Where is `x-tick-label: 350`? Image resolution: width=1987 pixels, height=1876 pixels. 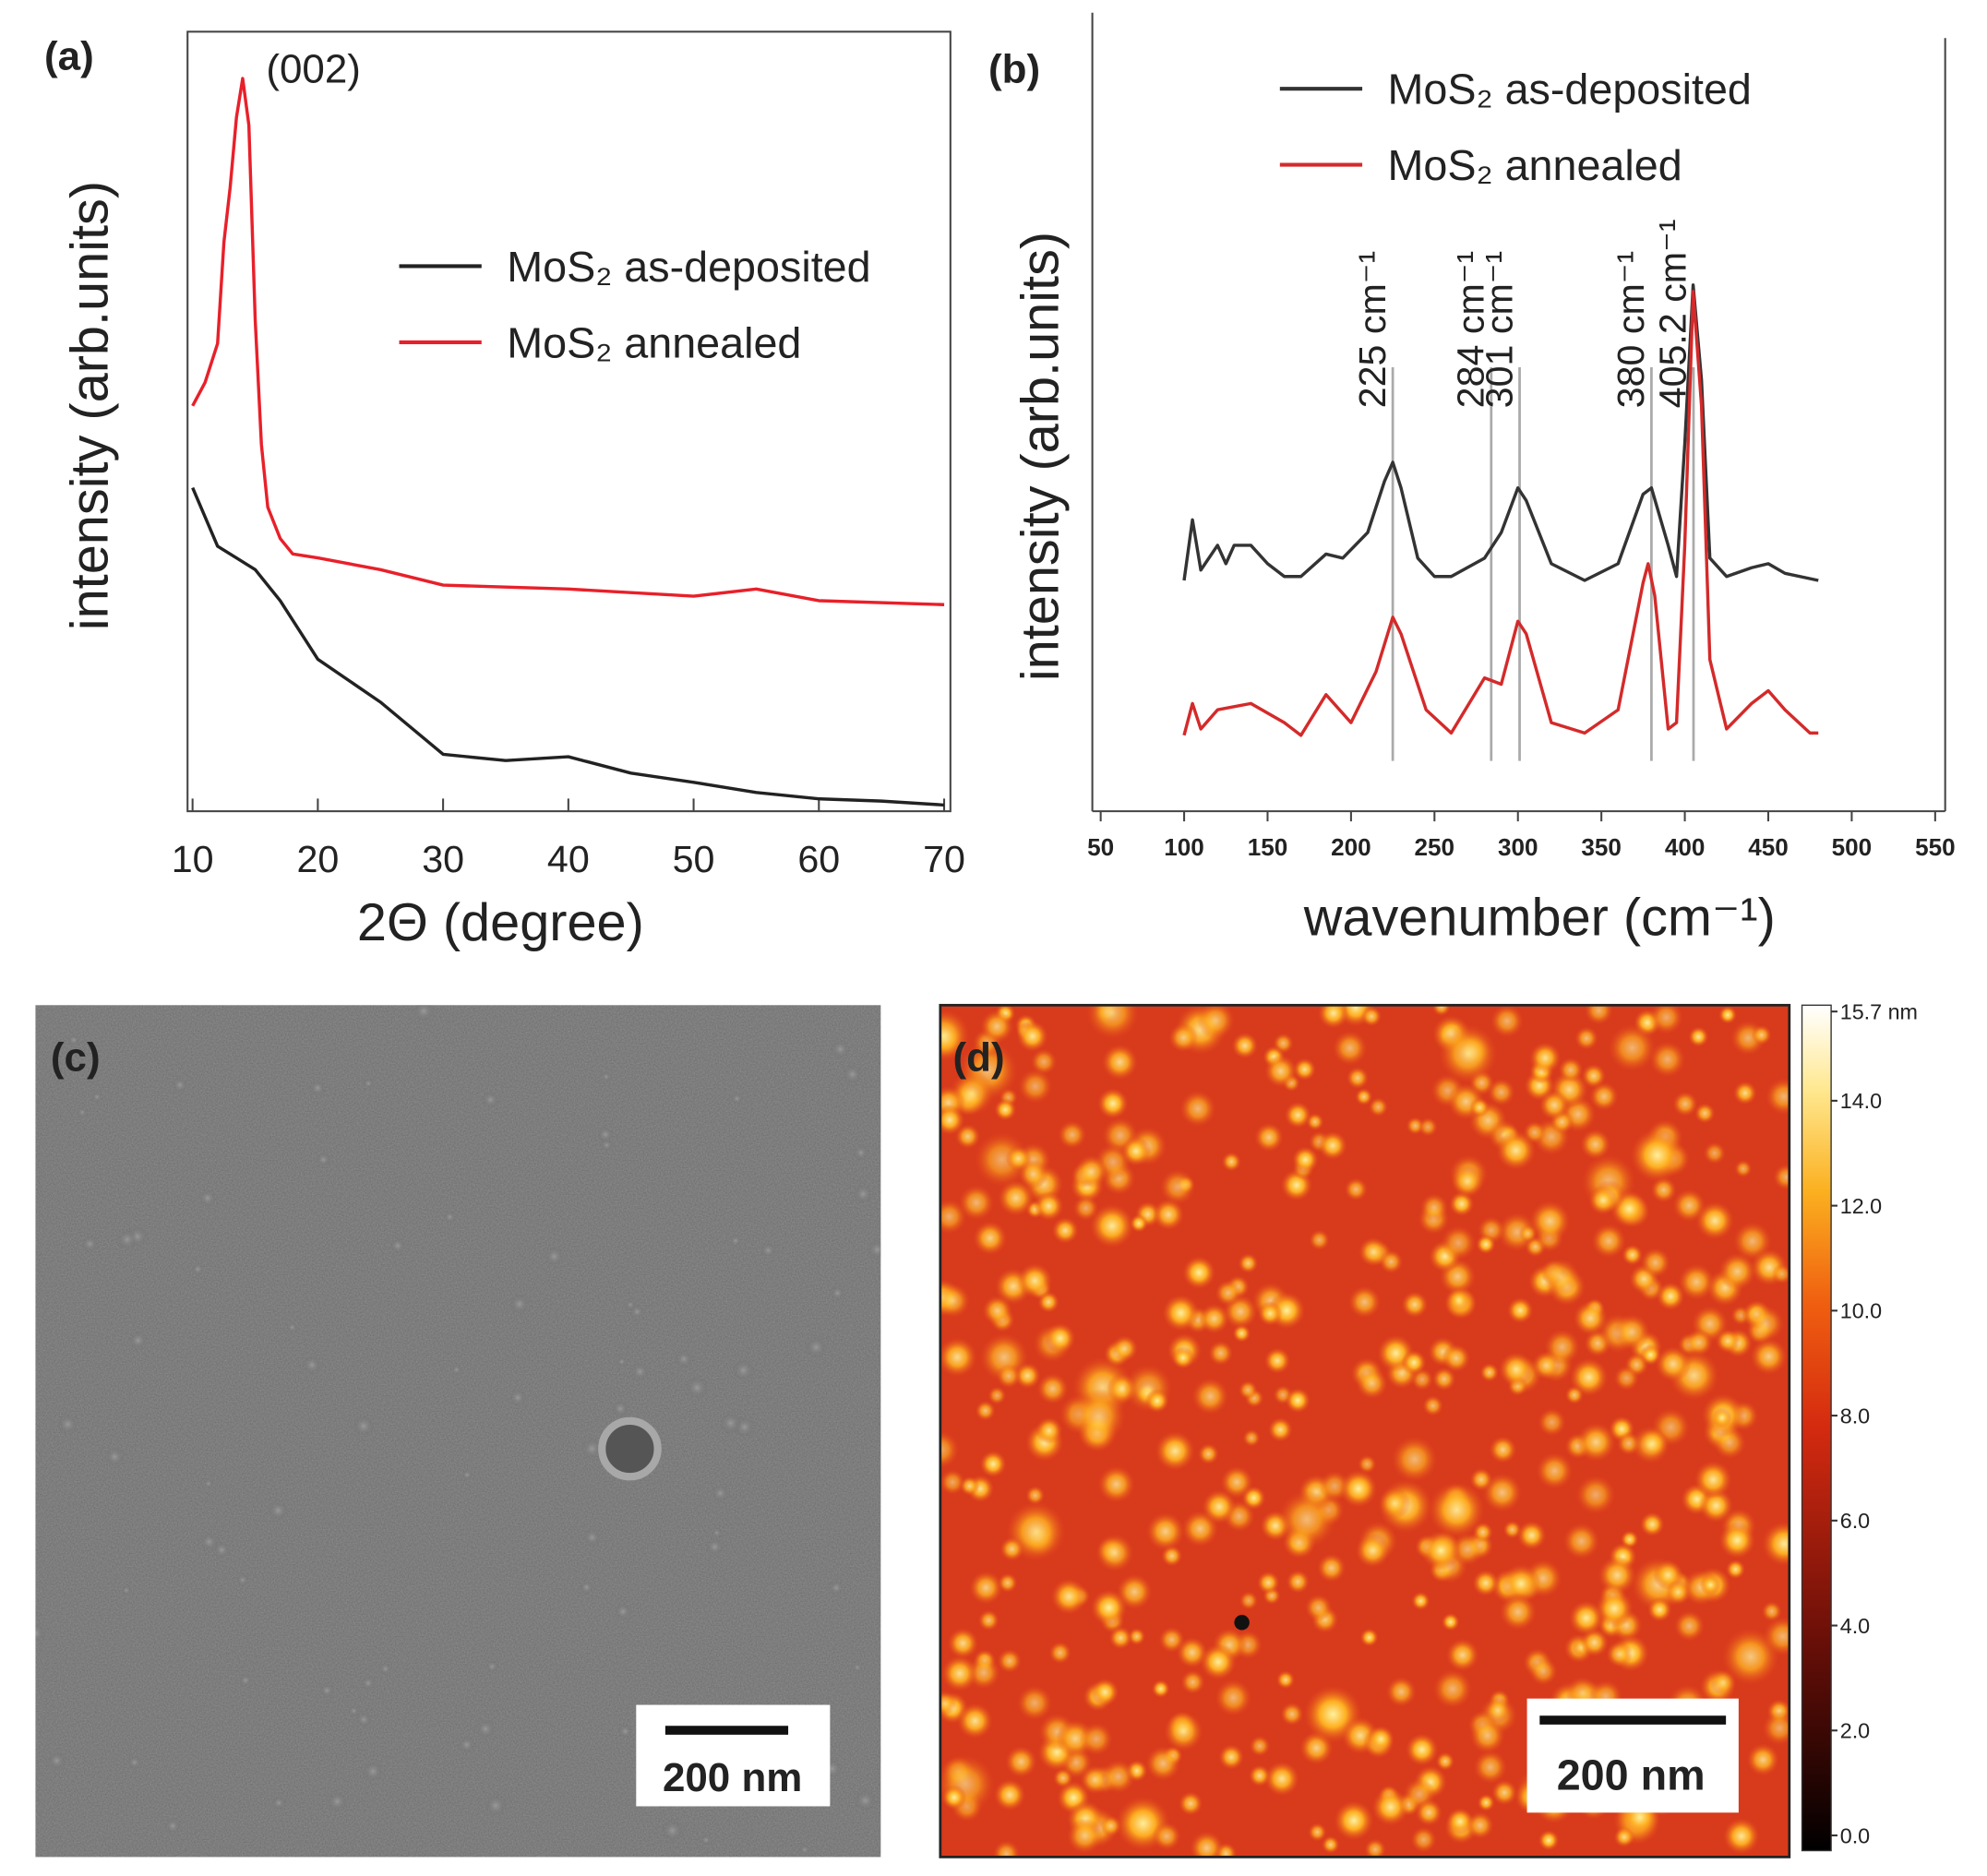 x-tick-label: 350 is located at coordinates (1601, 847).